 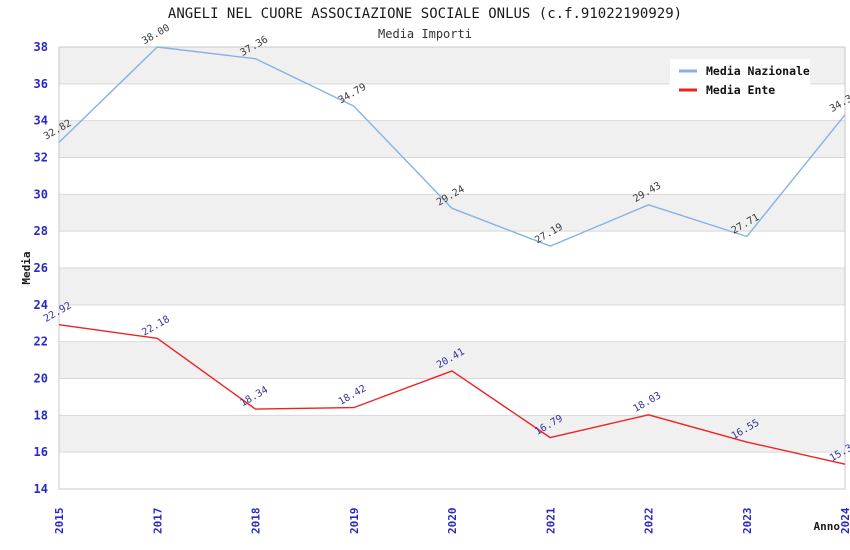 What do you see at coordinates (254, 397) in the screenshot?
I see `point-label: 18.34` at bounding box center [254, 397].